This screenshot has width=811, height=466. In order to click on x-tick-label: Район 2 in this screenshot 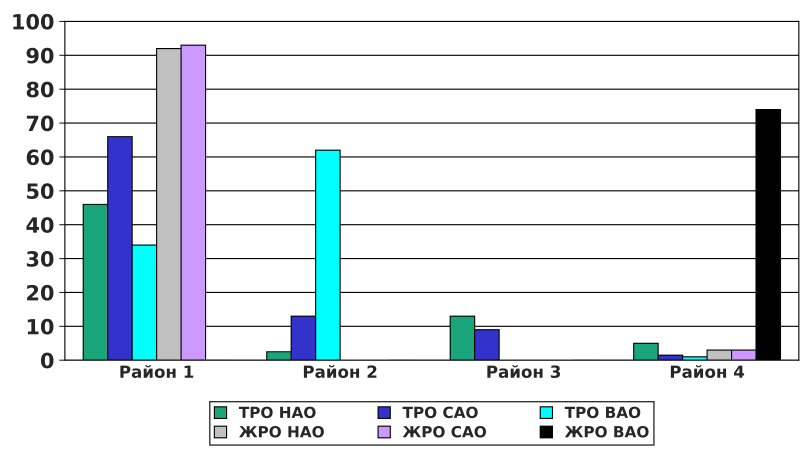, I will do `click(340, 371)`.